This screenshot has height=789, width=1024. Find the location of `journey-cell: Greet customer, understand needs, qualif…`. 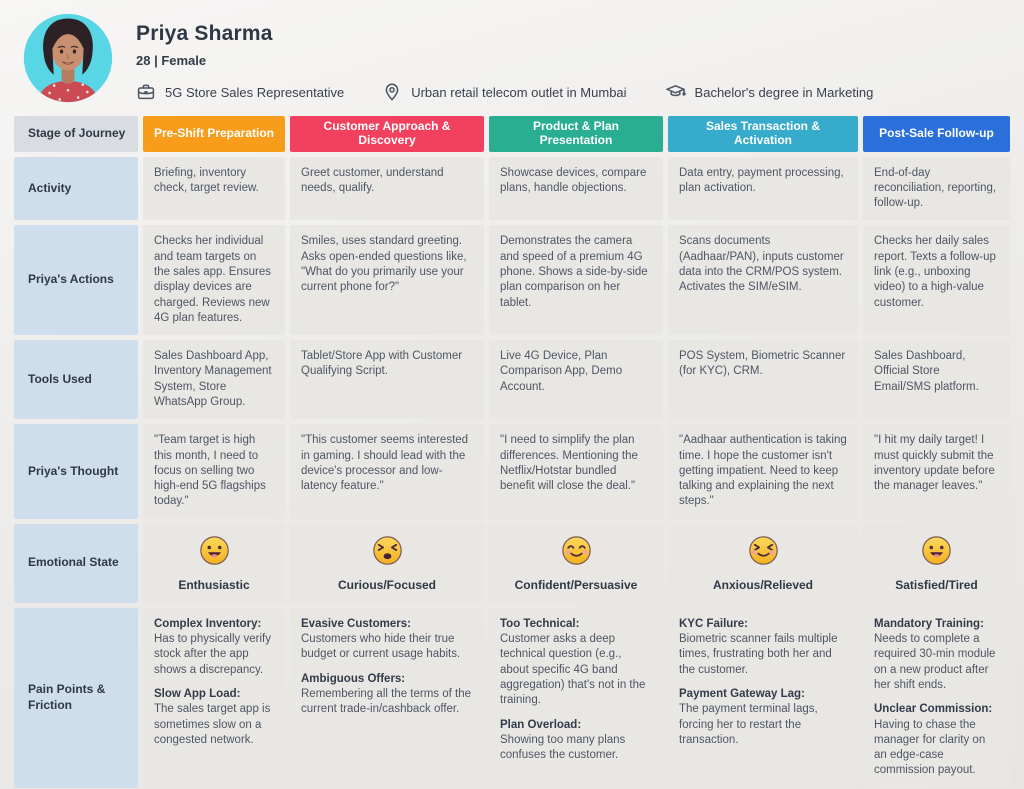

journey-cell: Greet customer, understand needs, qualif… is located at coordinates (387, 188).